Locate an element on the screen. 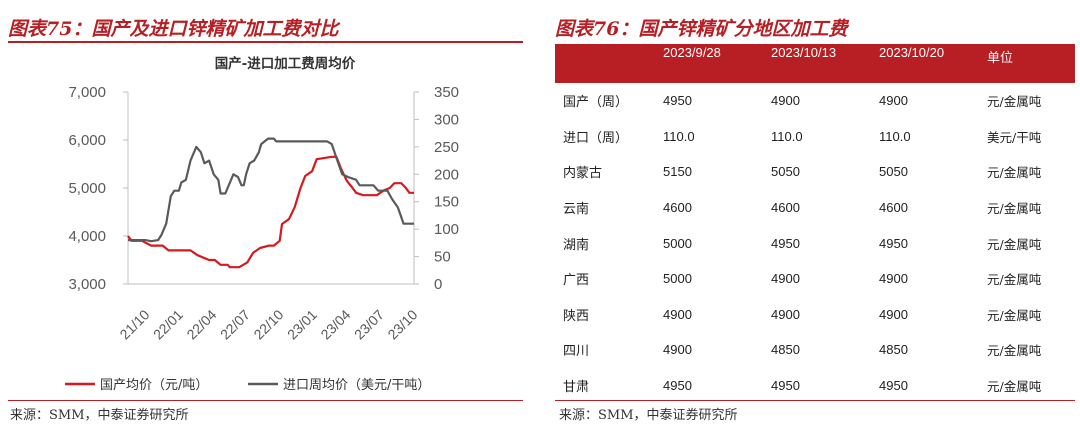  right-y-axis: 0 50 100 150 200 250 300 350 is located at coordinates (436, 188).